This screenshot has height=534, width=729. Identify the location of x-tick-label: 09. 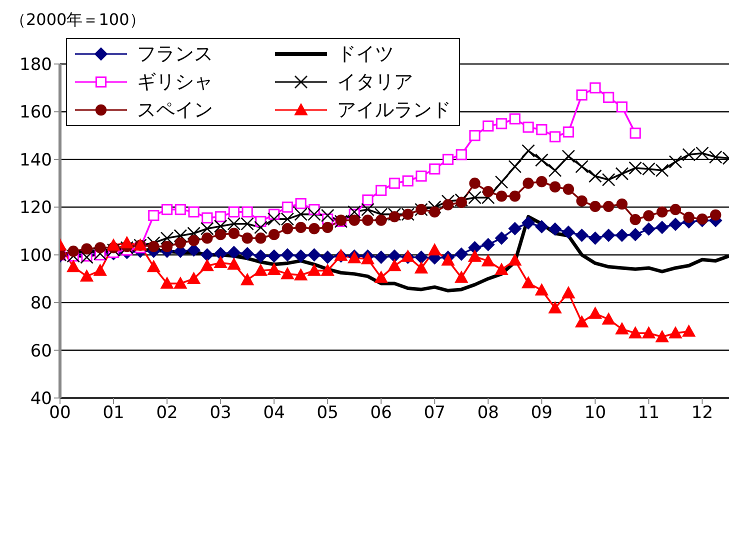
(541, 413).